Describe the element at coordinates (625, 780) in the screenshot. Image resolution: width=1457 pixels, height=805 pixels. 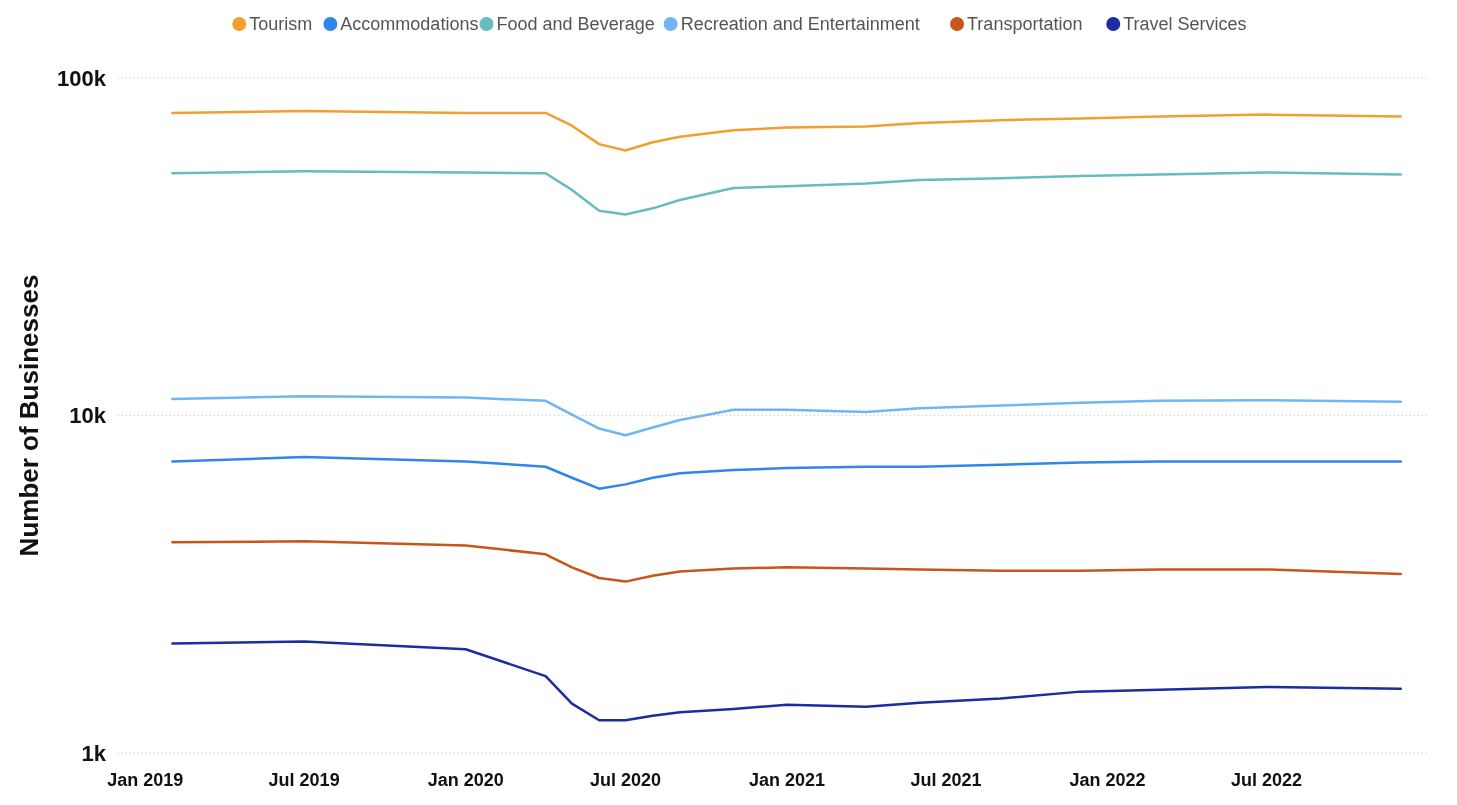
I see `x-tick-label: Jul 2020` at that location.